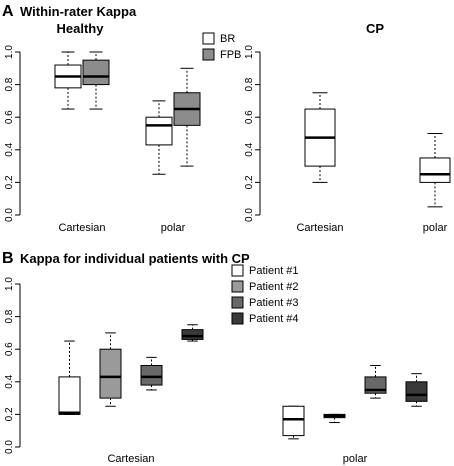 This screenshot has width=454, height=466. I want to click on legend-label: Patient #2, so click(274, 287).